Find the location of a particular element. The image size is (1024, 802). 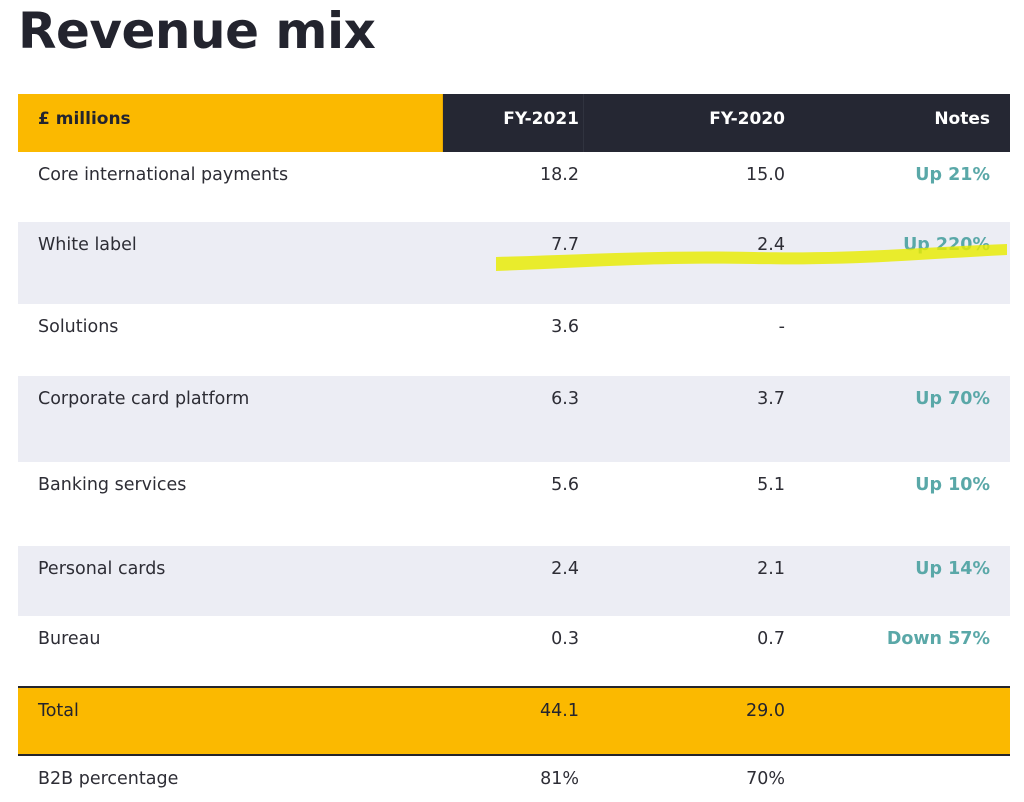

row-fy2021-value: 6.3 is located at coordinates (565, 399).